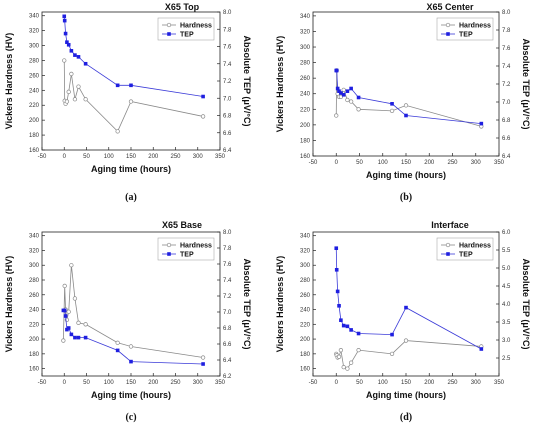 The width and height of the screenshot is (550, 428). I want to click on x-tick-label: 100, so click(109, 383).